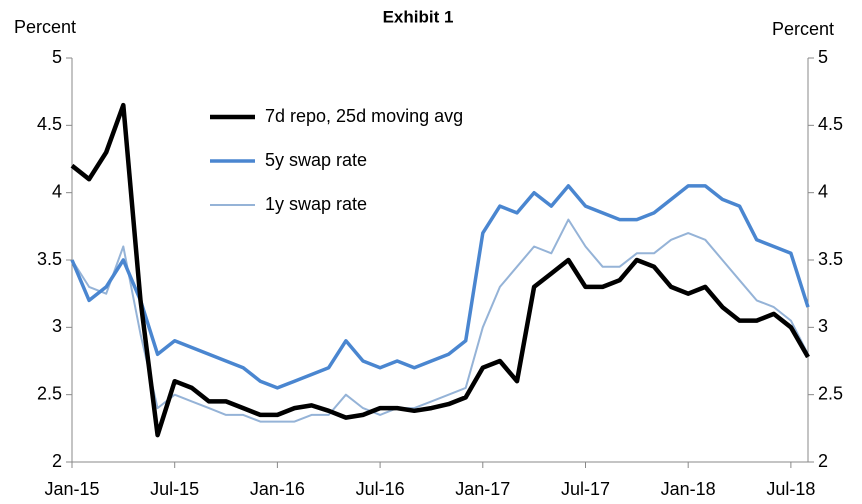 Image resolution: width=862 pixels, height=504 pixels. I want to click on x-tick-label: Jul-17, so click(585, 489).